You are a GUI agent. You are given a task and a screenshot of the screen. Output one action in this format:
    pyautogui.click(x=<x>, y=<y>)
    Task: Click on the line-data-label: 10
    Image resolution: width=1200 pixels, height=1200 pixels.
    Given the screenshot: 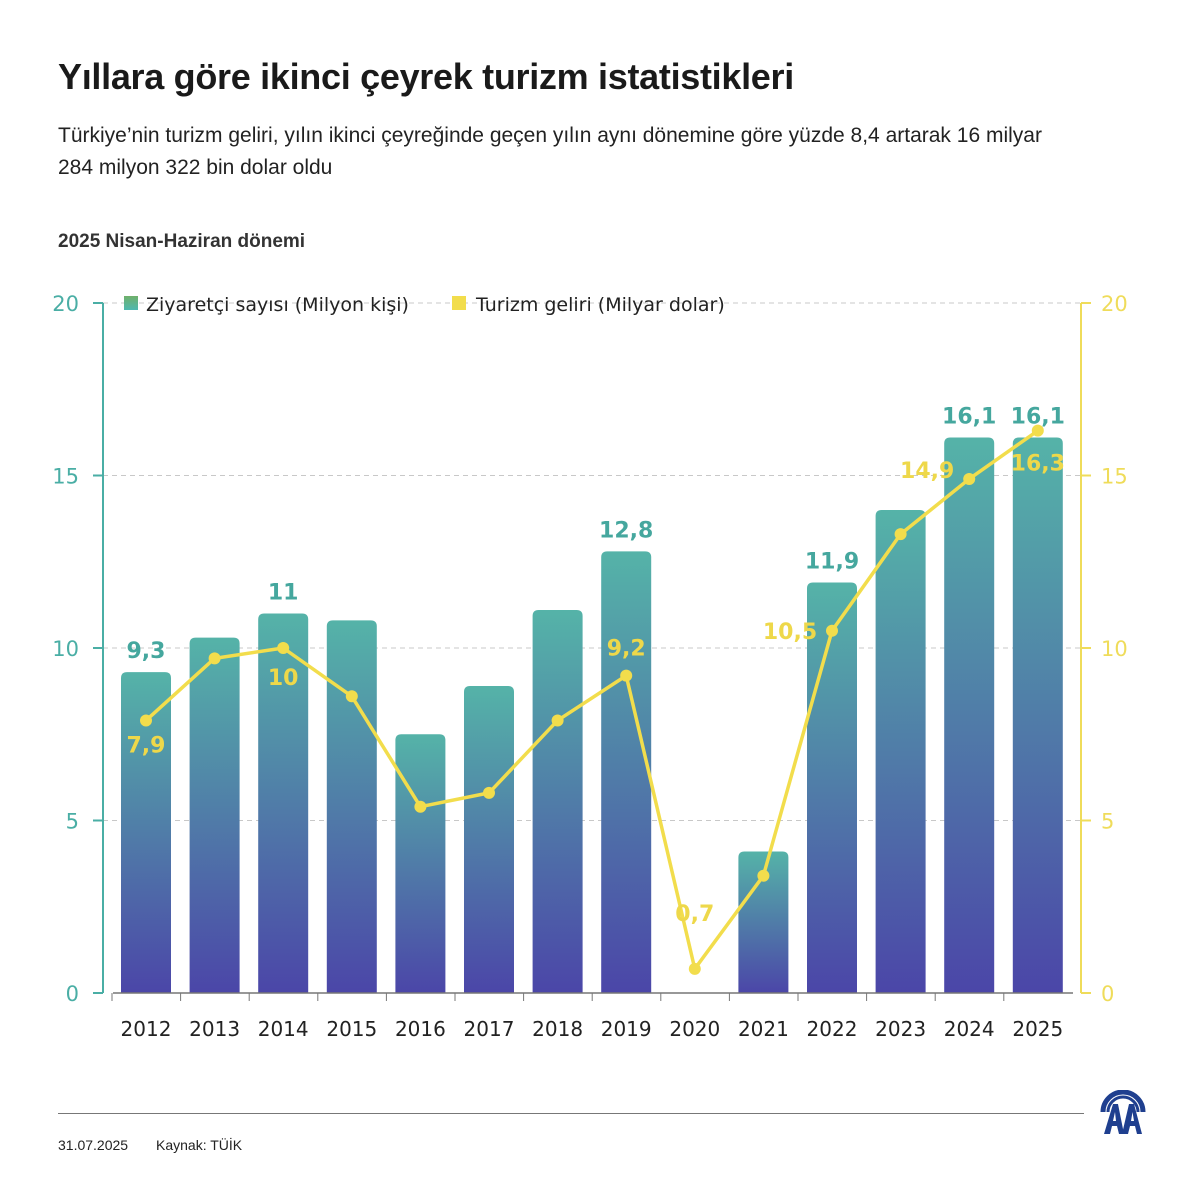 What is the action you would take?
    pyautogui.click(x=283, y=678)
    